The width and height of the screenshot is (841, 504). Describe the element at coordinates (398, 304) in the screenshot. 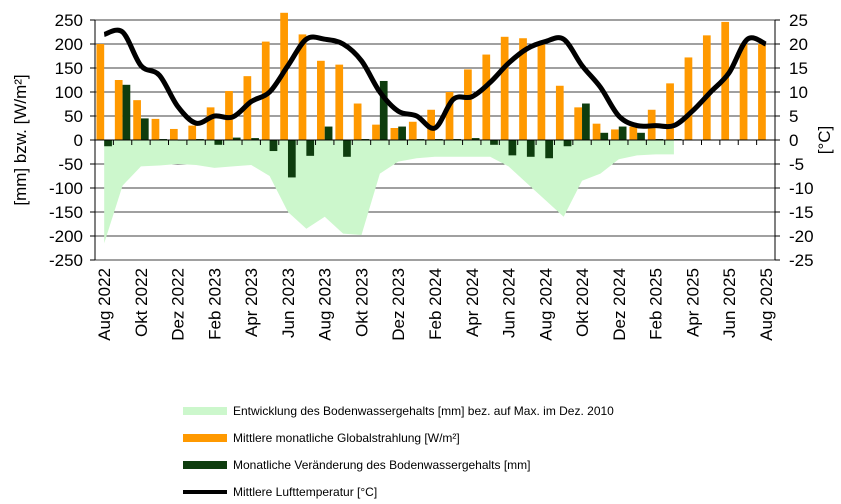

I see `x-tick-label: Dez 2023` at that location.